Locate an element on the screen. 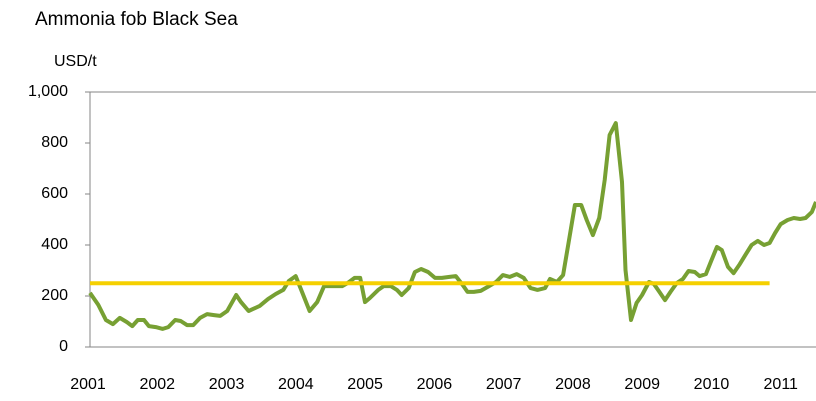  x-tick-label: 2010 is located at coordinates (712, 384).